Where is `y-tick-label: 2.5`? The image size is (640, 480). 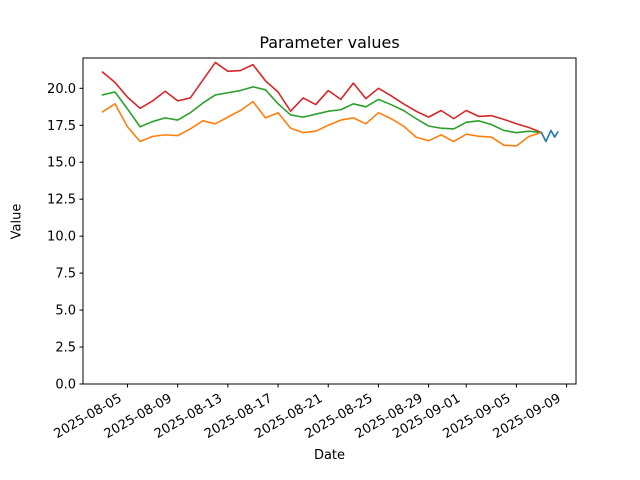
y-tick-label: 2.5 is located at coordinates (65, 348).